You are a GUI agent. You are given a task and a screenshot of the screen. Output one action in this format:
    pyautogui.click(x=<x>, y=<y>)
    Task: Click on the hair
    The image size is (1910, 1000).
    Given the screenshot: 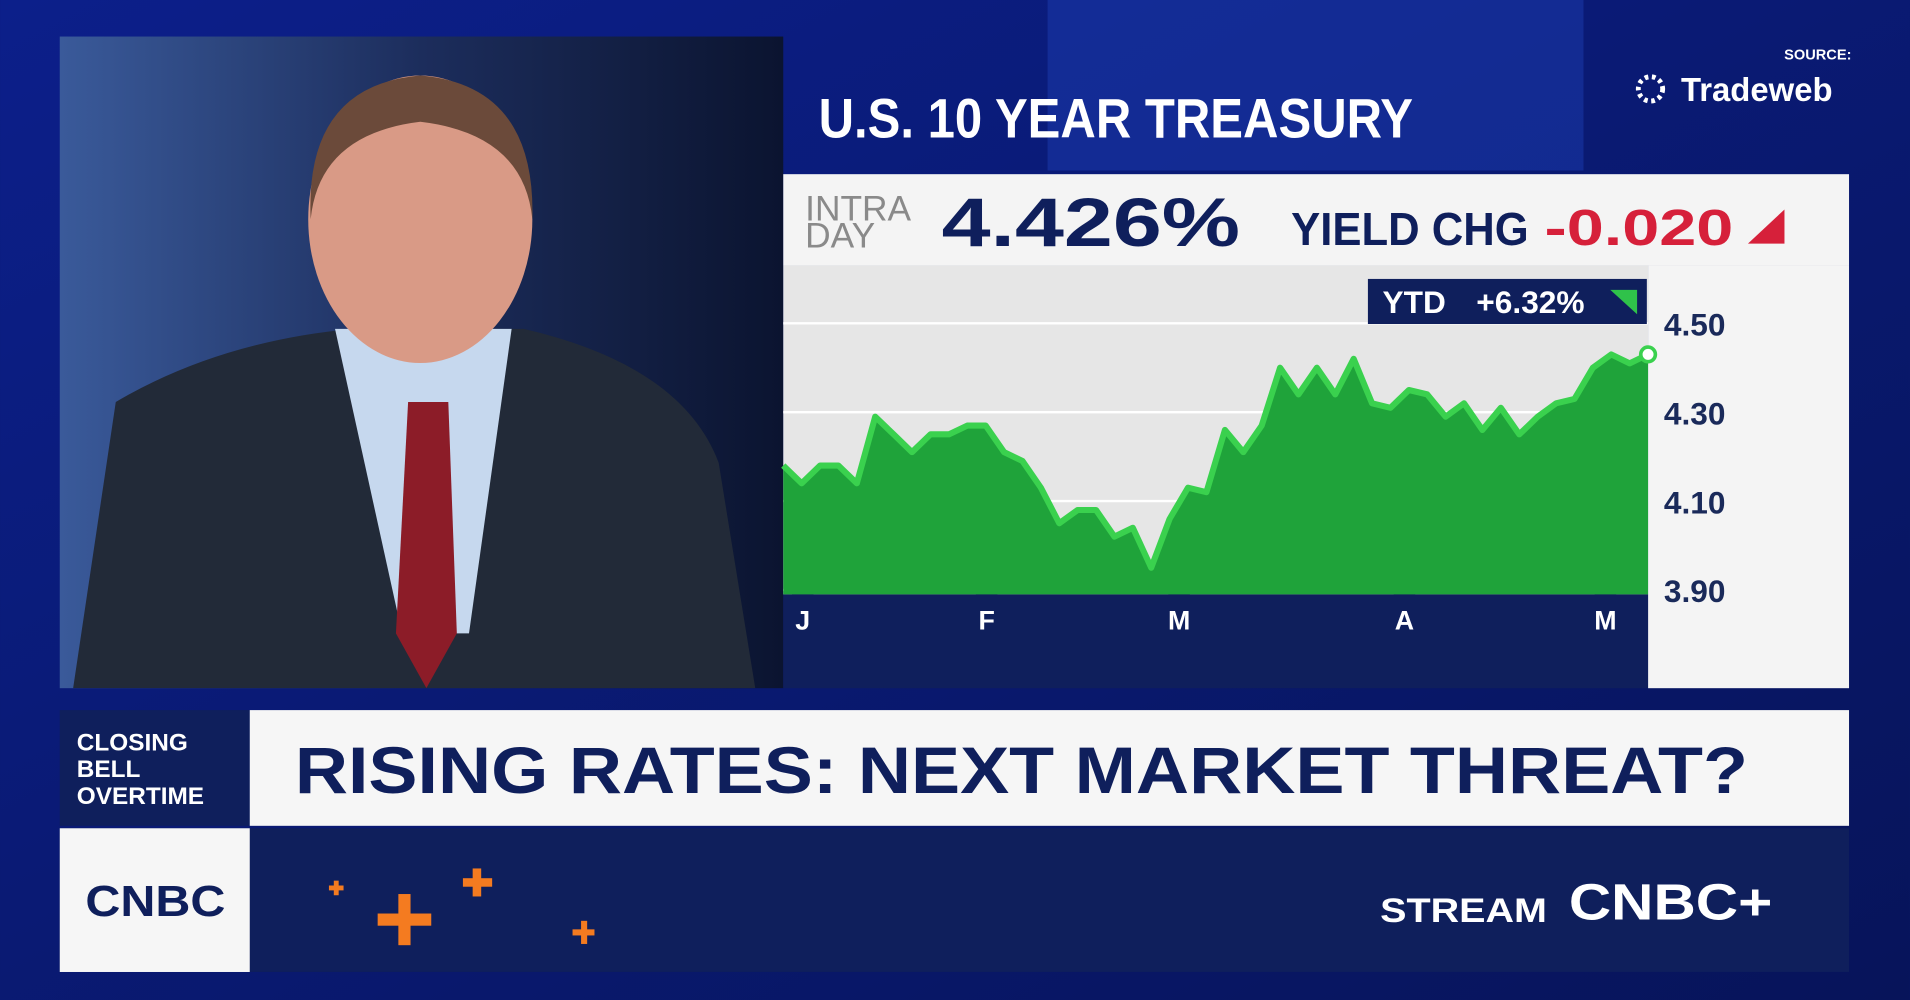 What is the action you would take?
    pyautogui.click(x=421, y=147)
    